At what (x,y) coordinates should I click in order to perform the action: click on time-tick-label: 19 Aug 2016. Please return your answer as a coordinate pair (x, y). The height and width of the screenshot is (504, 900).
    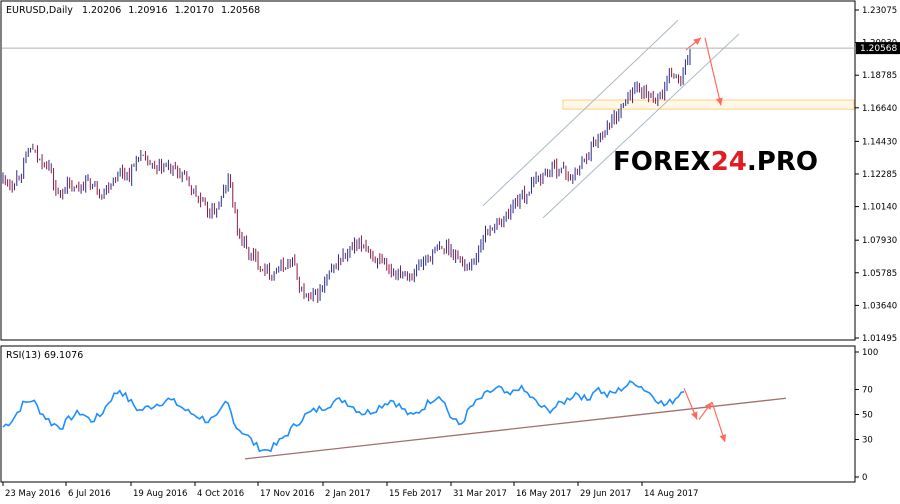
    Looking at the image, I should click on (160, 494).